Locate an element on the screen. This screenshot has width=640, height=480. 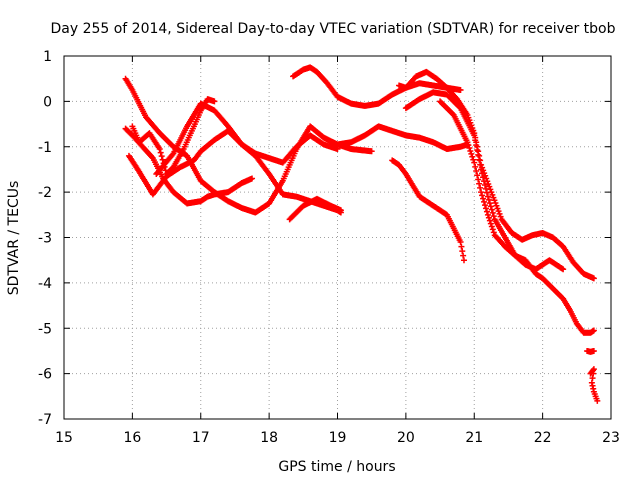
y-tick-label: -6 is located at coordinates (45, 375).